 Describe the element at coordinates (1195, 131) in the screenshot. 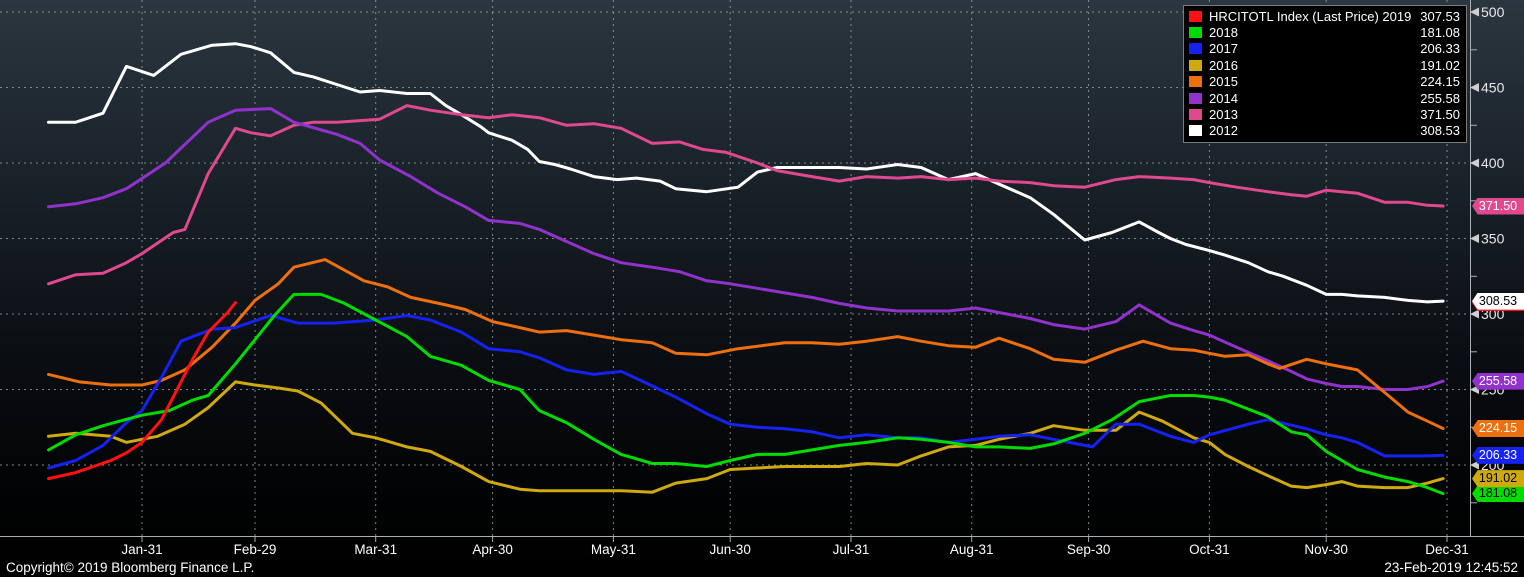

I see `legend-swatch-2012` at that location.